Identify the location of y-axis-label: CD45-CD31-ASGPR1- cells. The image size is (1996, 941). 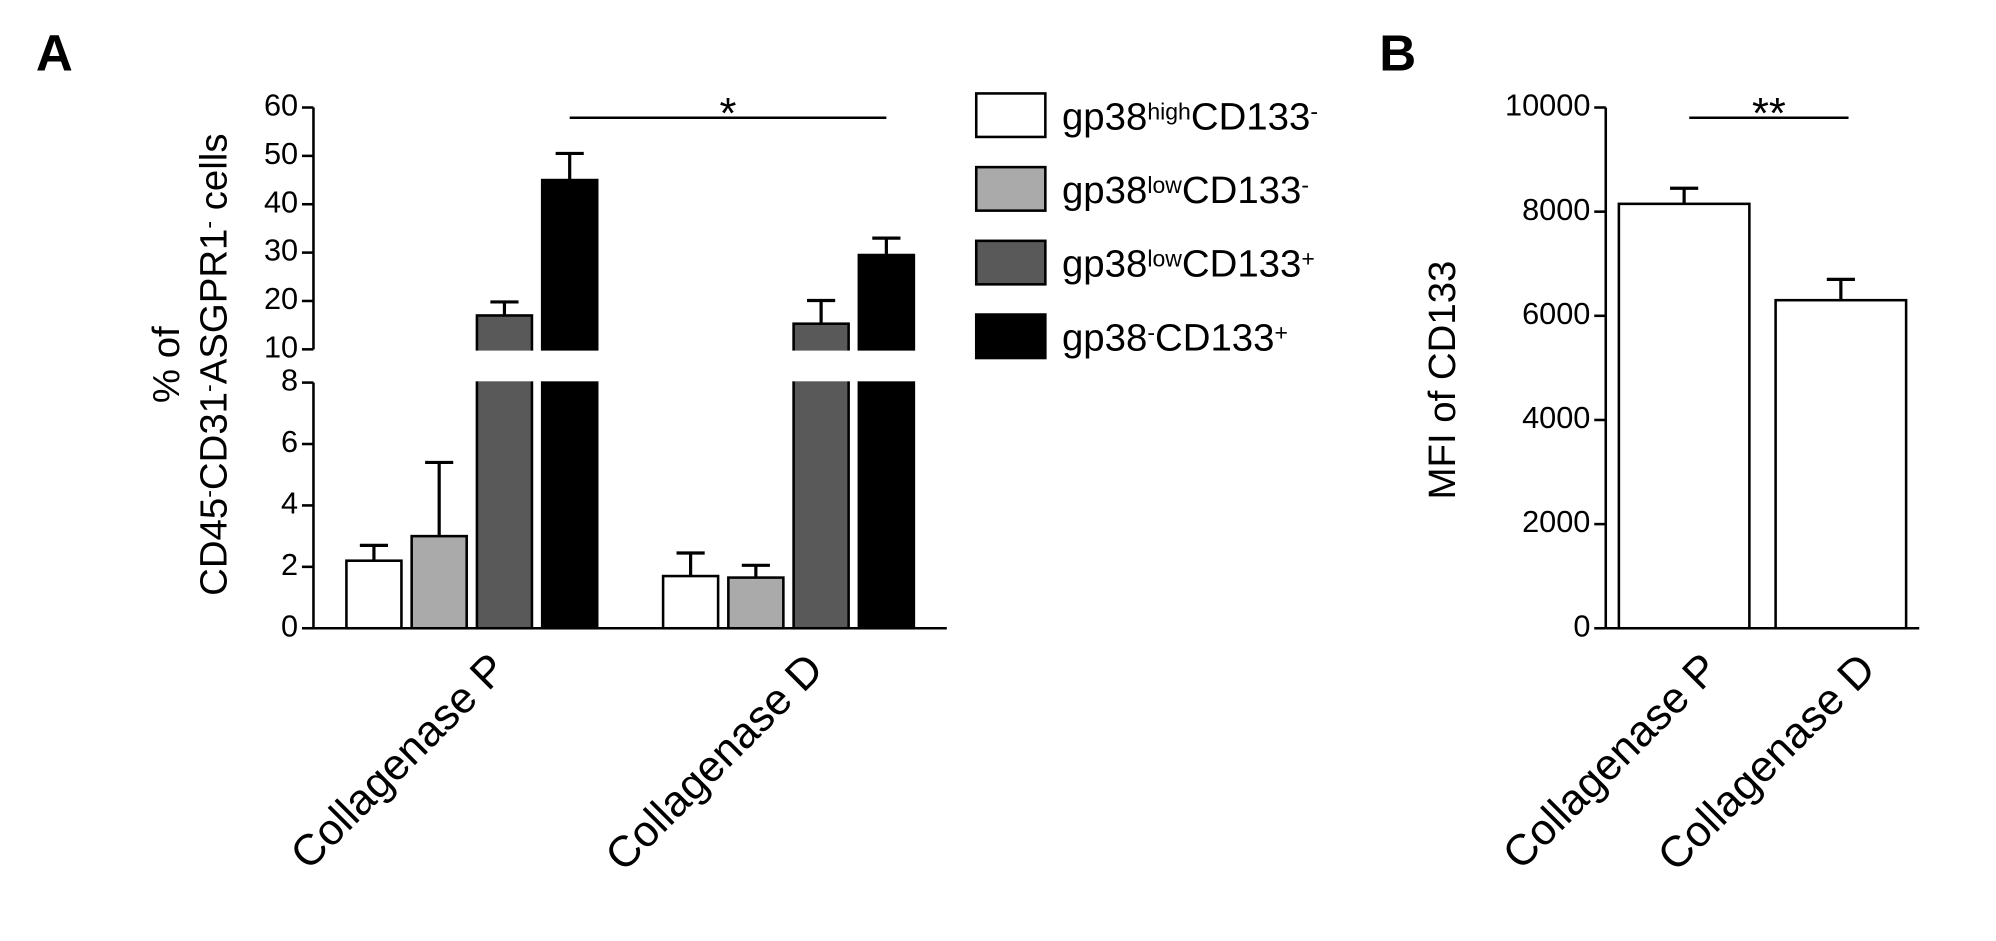
(213, 364).